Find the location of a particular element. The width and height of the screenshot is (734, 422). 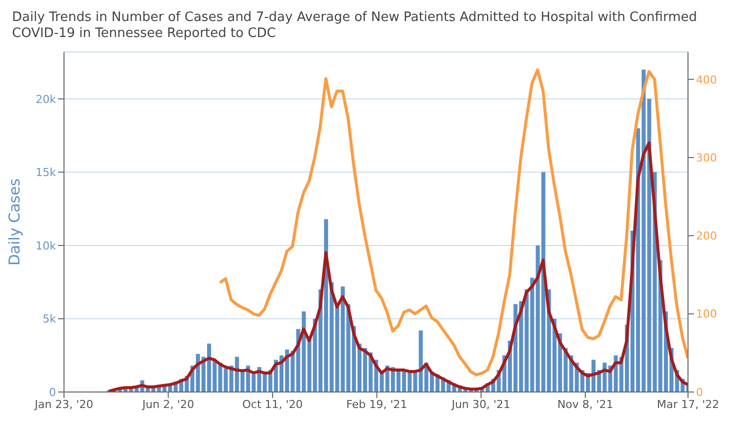

chart-title: Daily Trends in Number of Cases and 7-day Average of New Patients Admitted to Hospital with Confirmed COVID-19 in Tennessee Reported to CDC is located at coordinates (354, 26).